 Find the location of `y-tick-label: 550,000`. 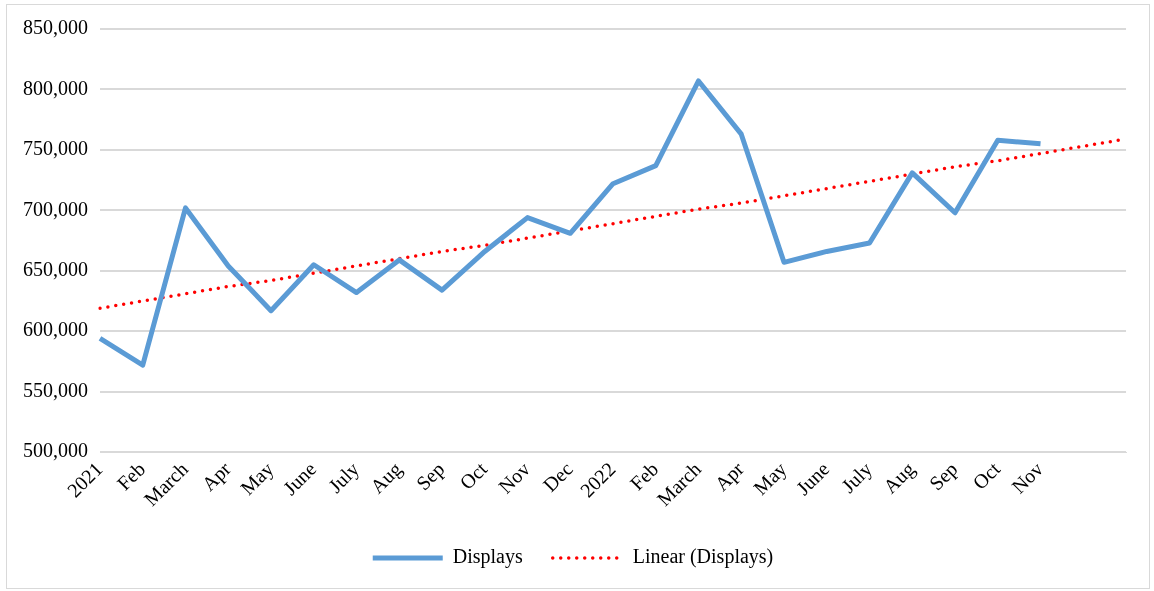

y-tick-label: 550,000 is located at coordinates (55, 389).